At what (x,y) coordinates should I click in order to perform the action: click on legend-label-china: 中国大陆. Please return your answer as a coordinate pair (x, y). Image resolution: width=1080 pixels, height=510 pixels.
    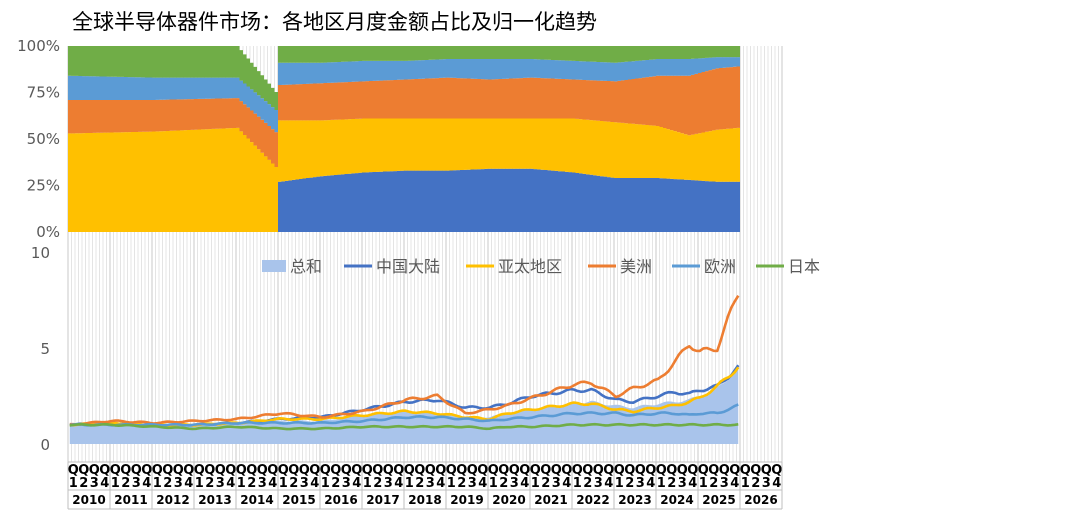
    Looking at the image, I should click on (408, 266).